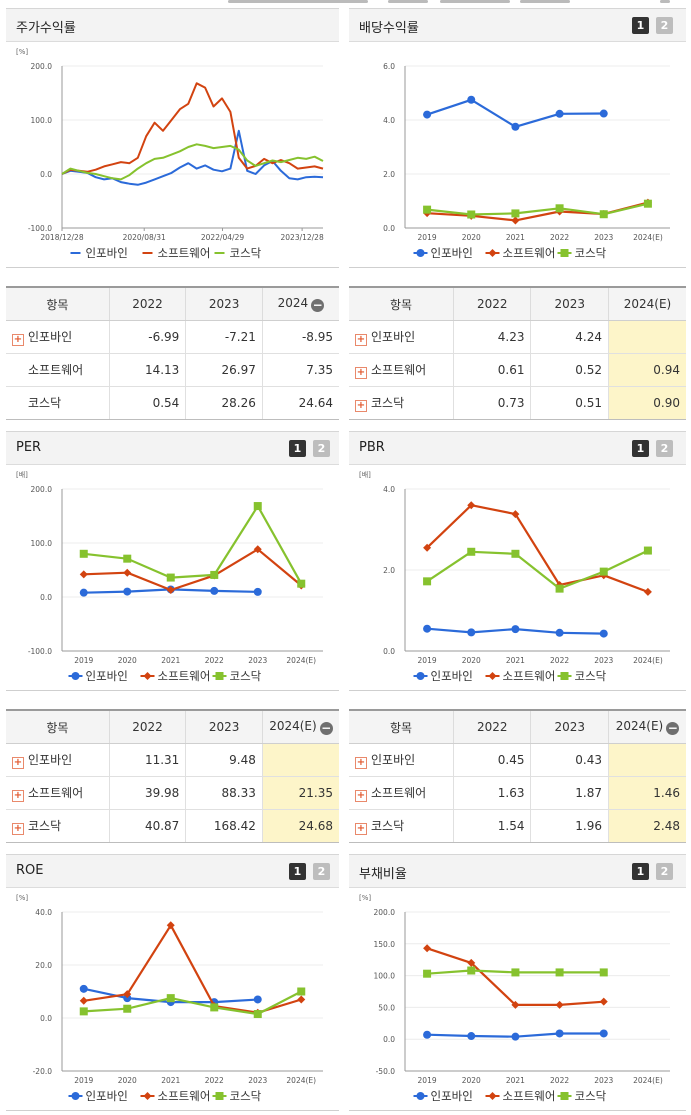  Describe the element at coordinates (45, 403) in the screenshot. I see `row-label: 코스닥` at that location.